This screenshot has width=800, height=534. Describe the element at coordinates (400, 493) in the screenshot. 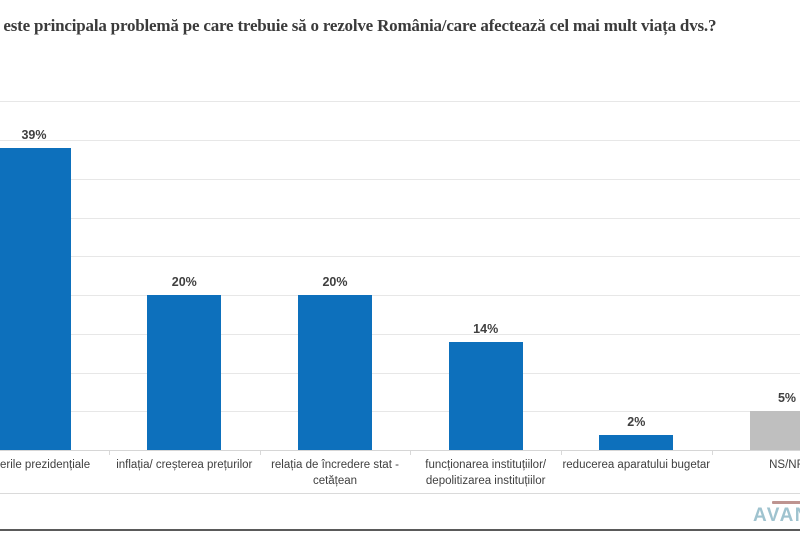

I see `footer-divider-line` at that location.